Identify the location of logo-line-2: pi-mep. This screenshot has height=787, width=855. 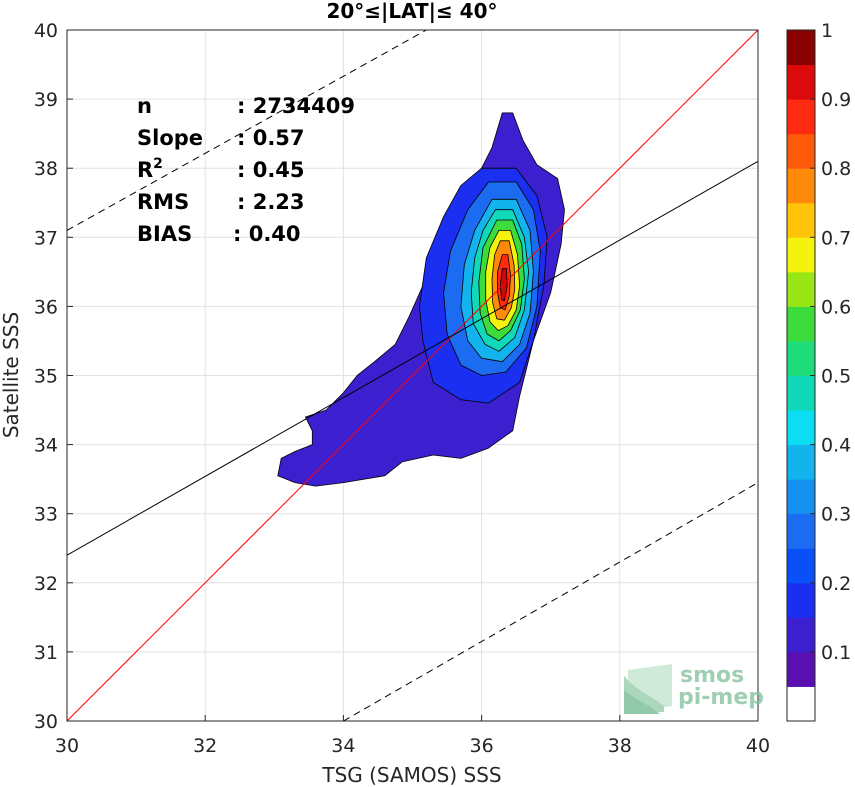
(721, 697).